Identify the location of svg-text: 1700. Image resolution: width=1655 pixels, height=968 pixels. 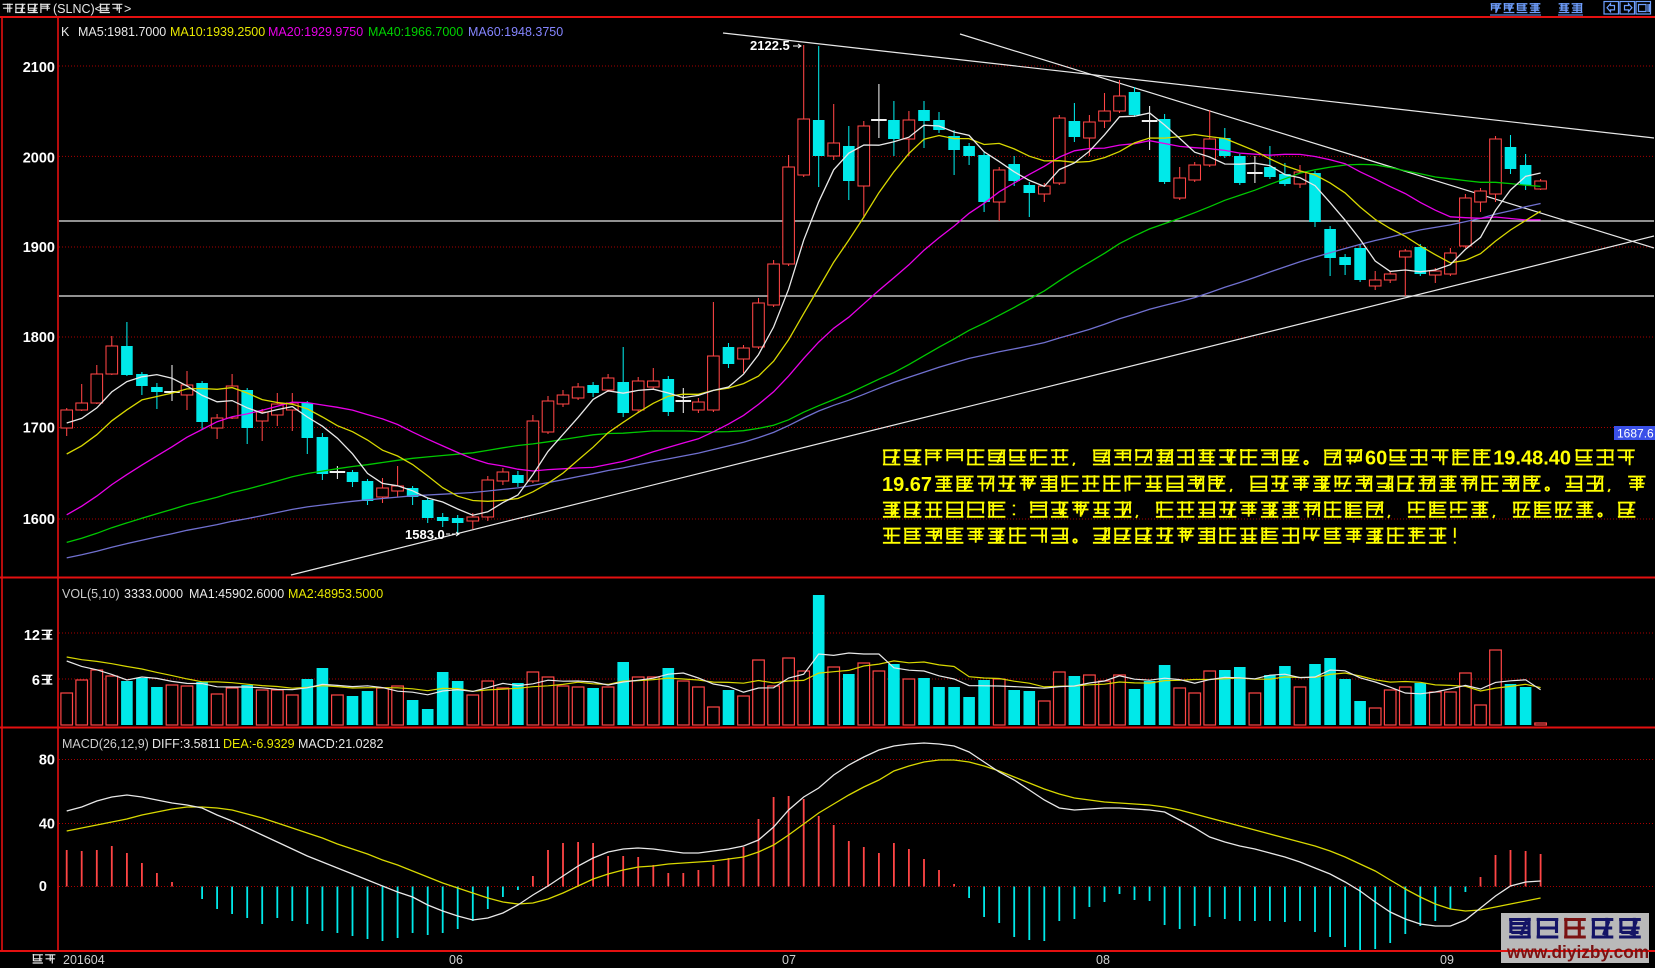
(39, 429).